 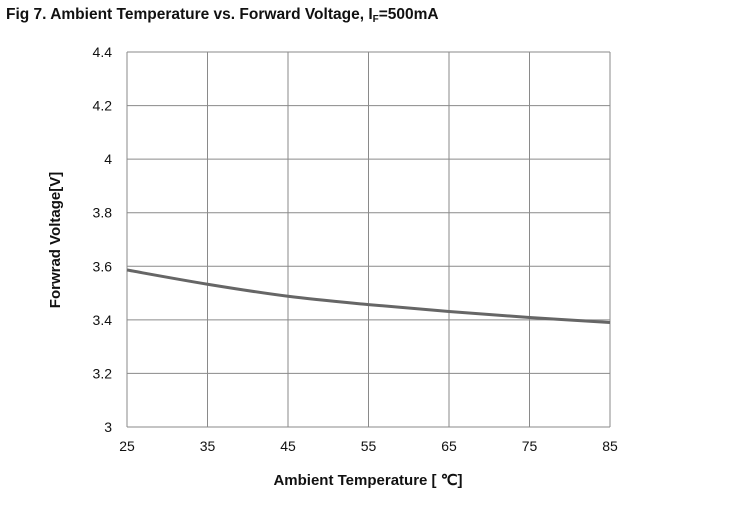 I want to click on y-tick-label: 3.4, so click(x=103, y=320).